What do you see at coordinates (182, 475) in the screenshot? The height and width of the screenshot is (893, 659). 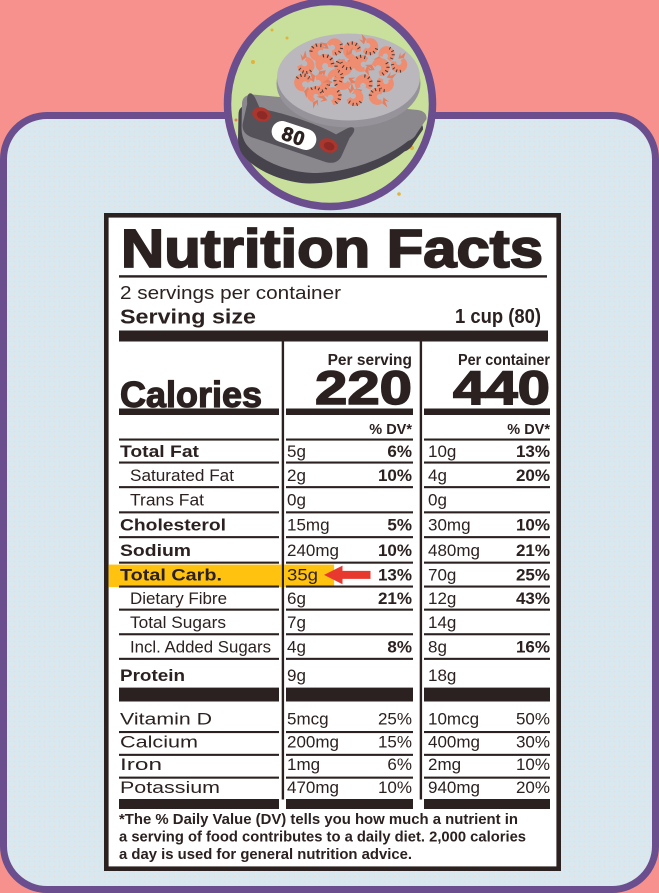 I see `svg-text: Saturated Fat` at bounding box center [182, 475].